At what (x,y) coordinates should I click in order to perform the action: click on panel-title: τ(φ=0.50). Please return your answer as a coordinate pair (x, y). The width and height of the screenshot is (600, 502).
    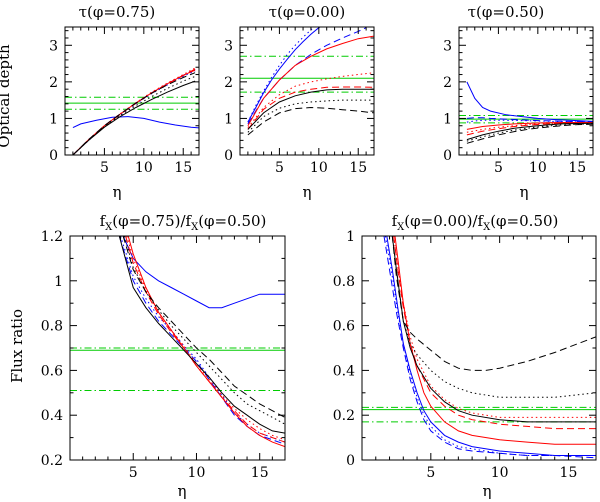
    Looking at the image, I should click on (506, 12).